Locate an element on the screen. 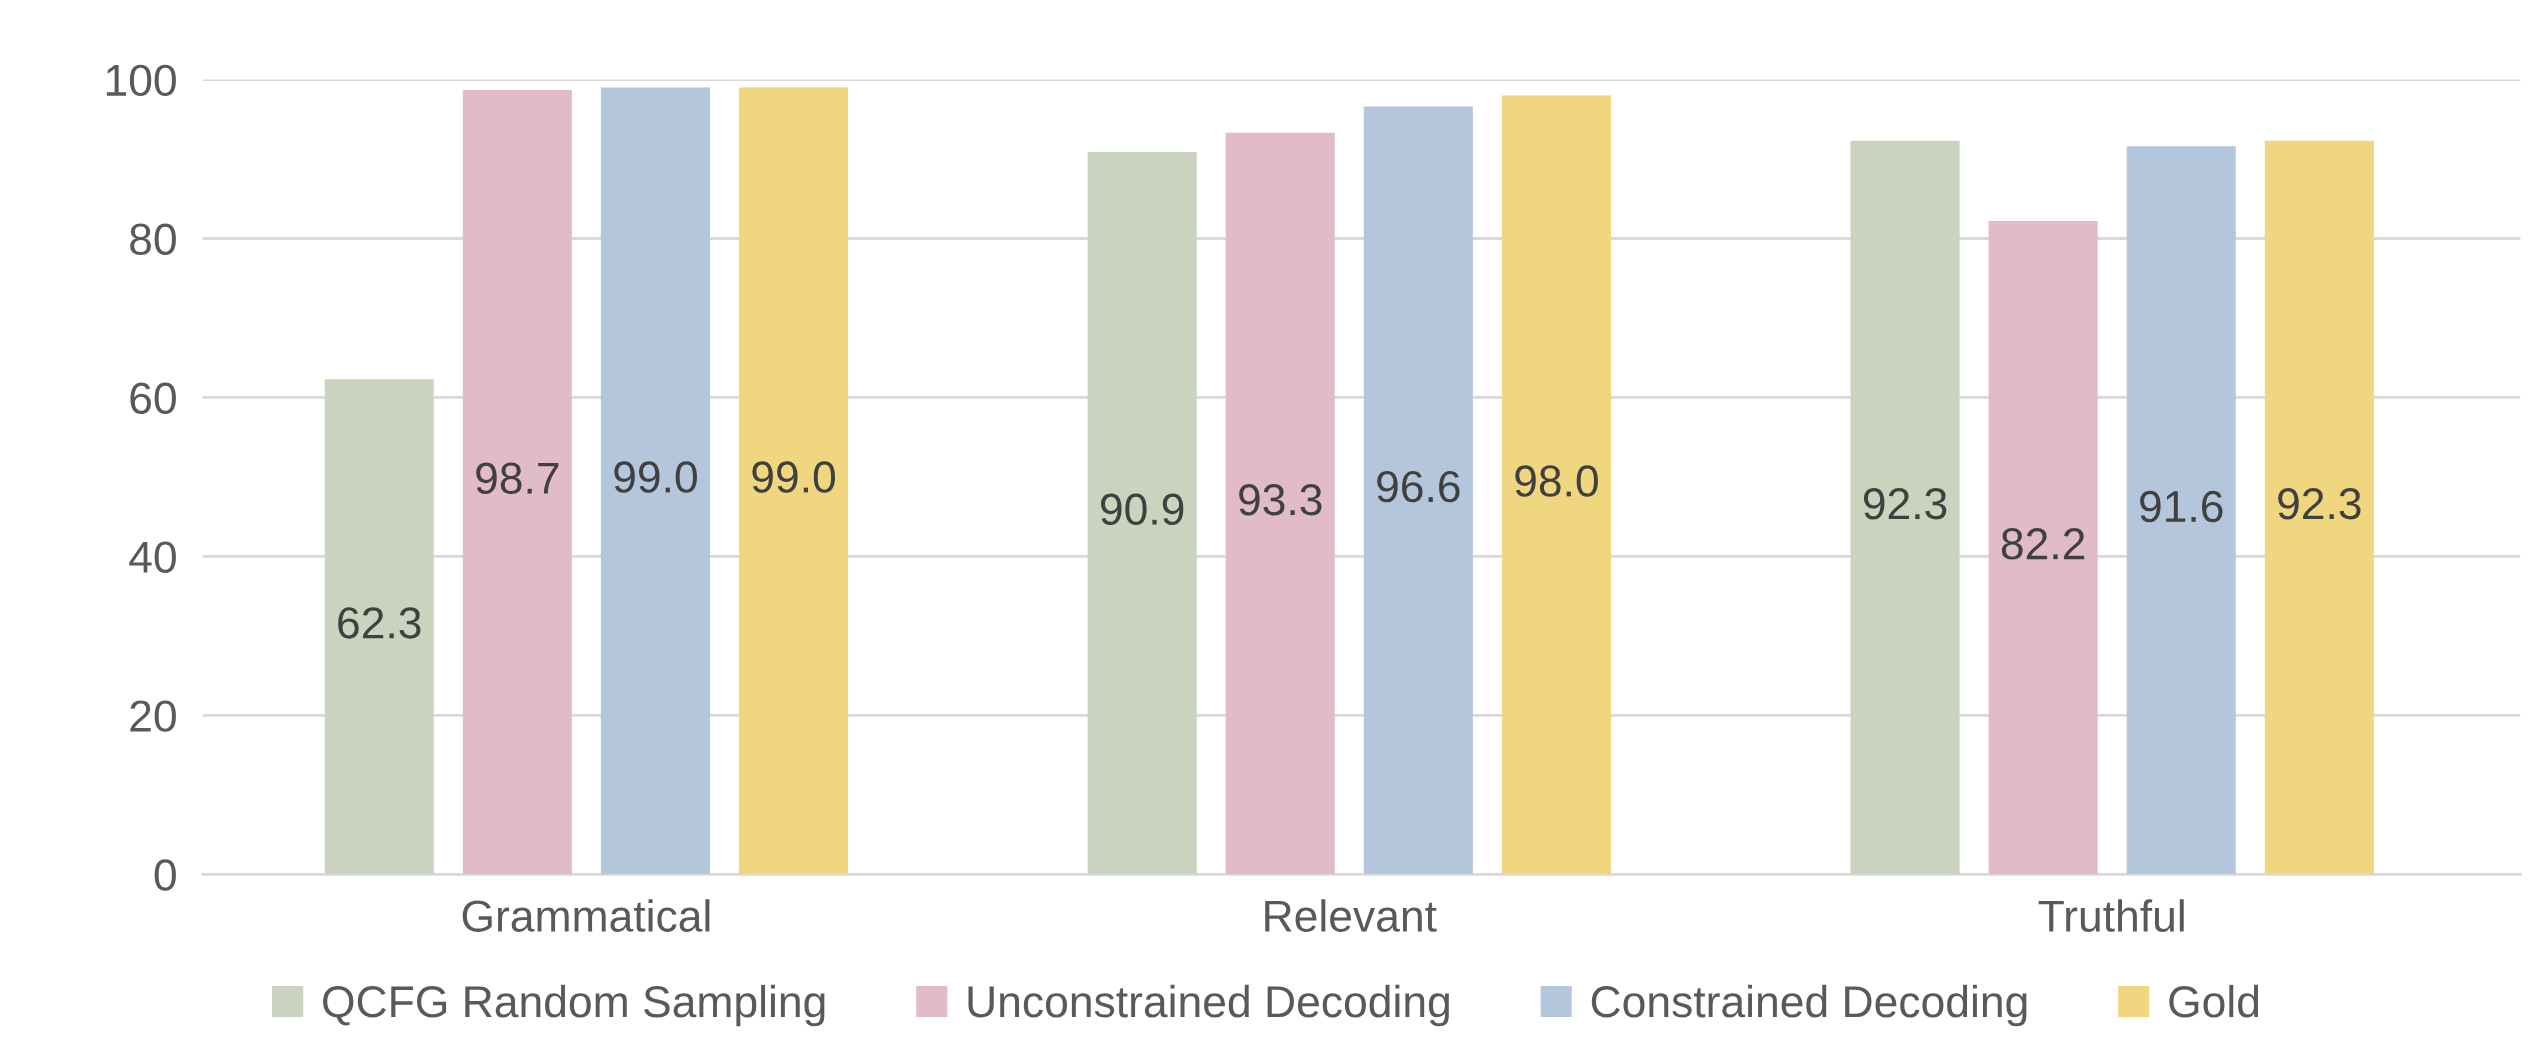 The width and height of the screenshot is (2533, 1061). y-tick-label: 100 is located at coordinates (141, 80).